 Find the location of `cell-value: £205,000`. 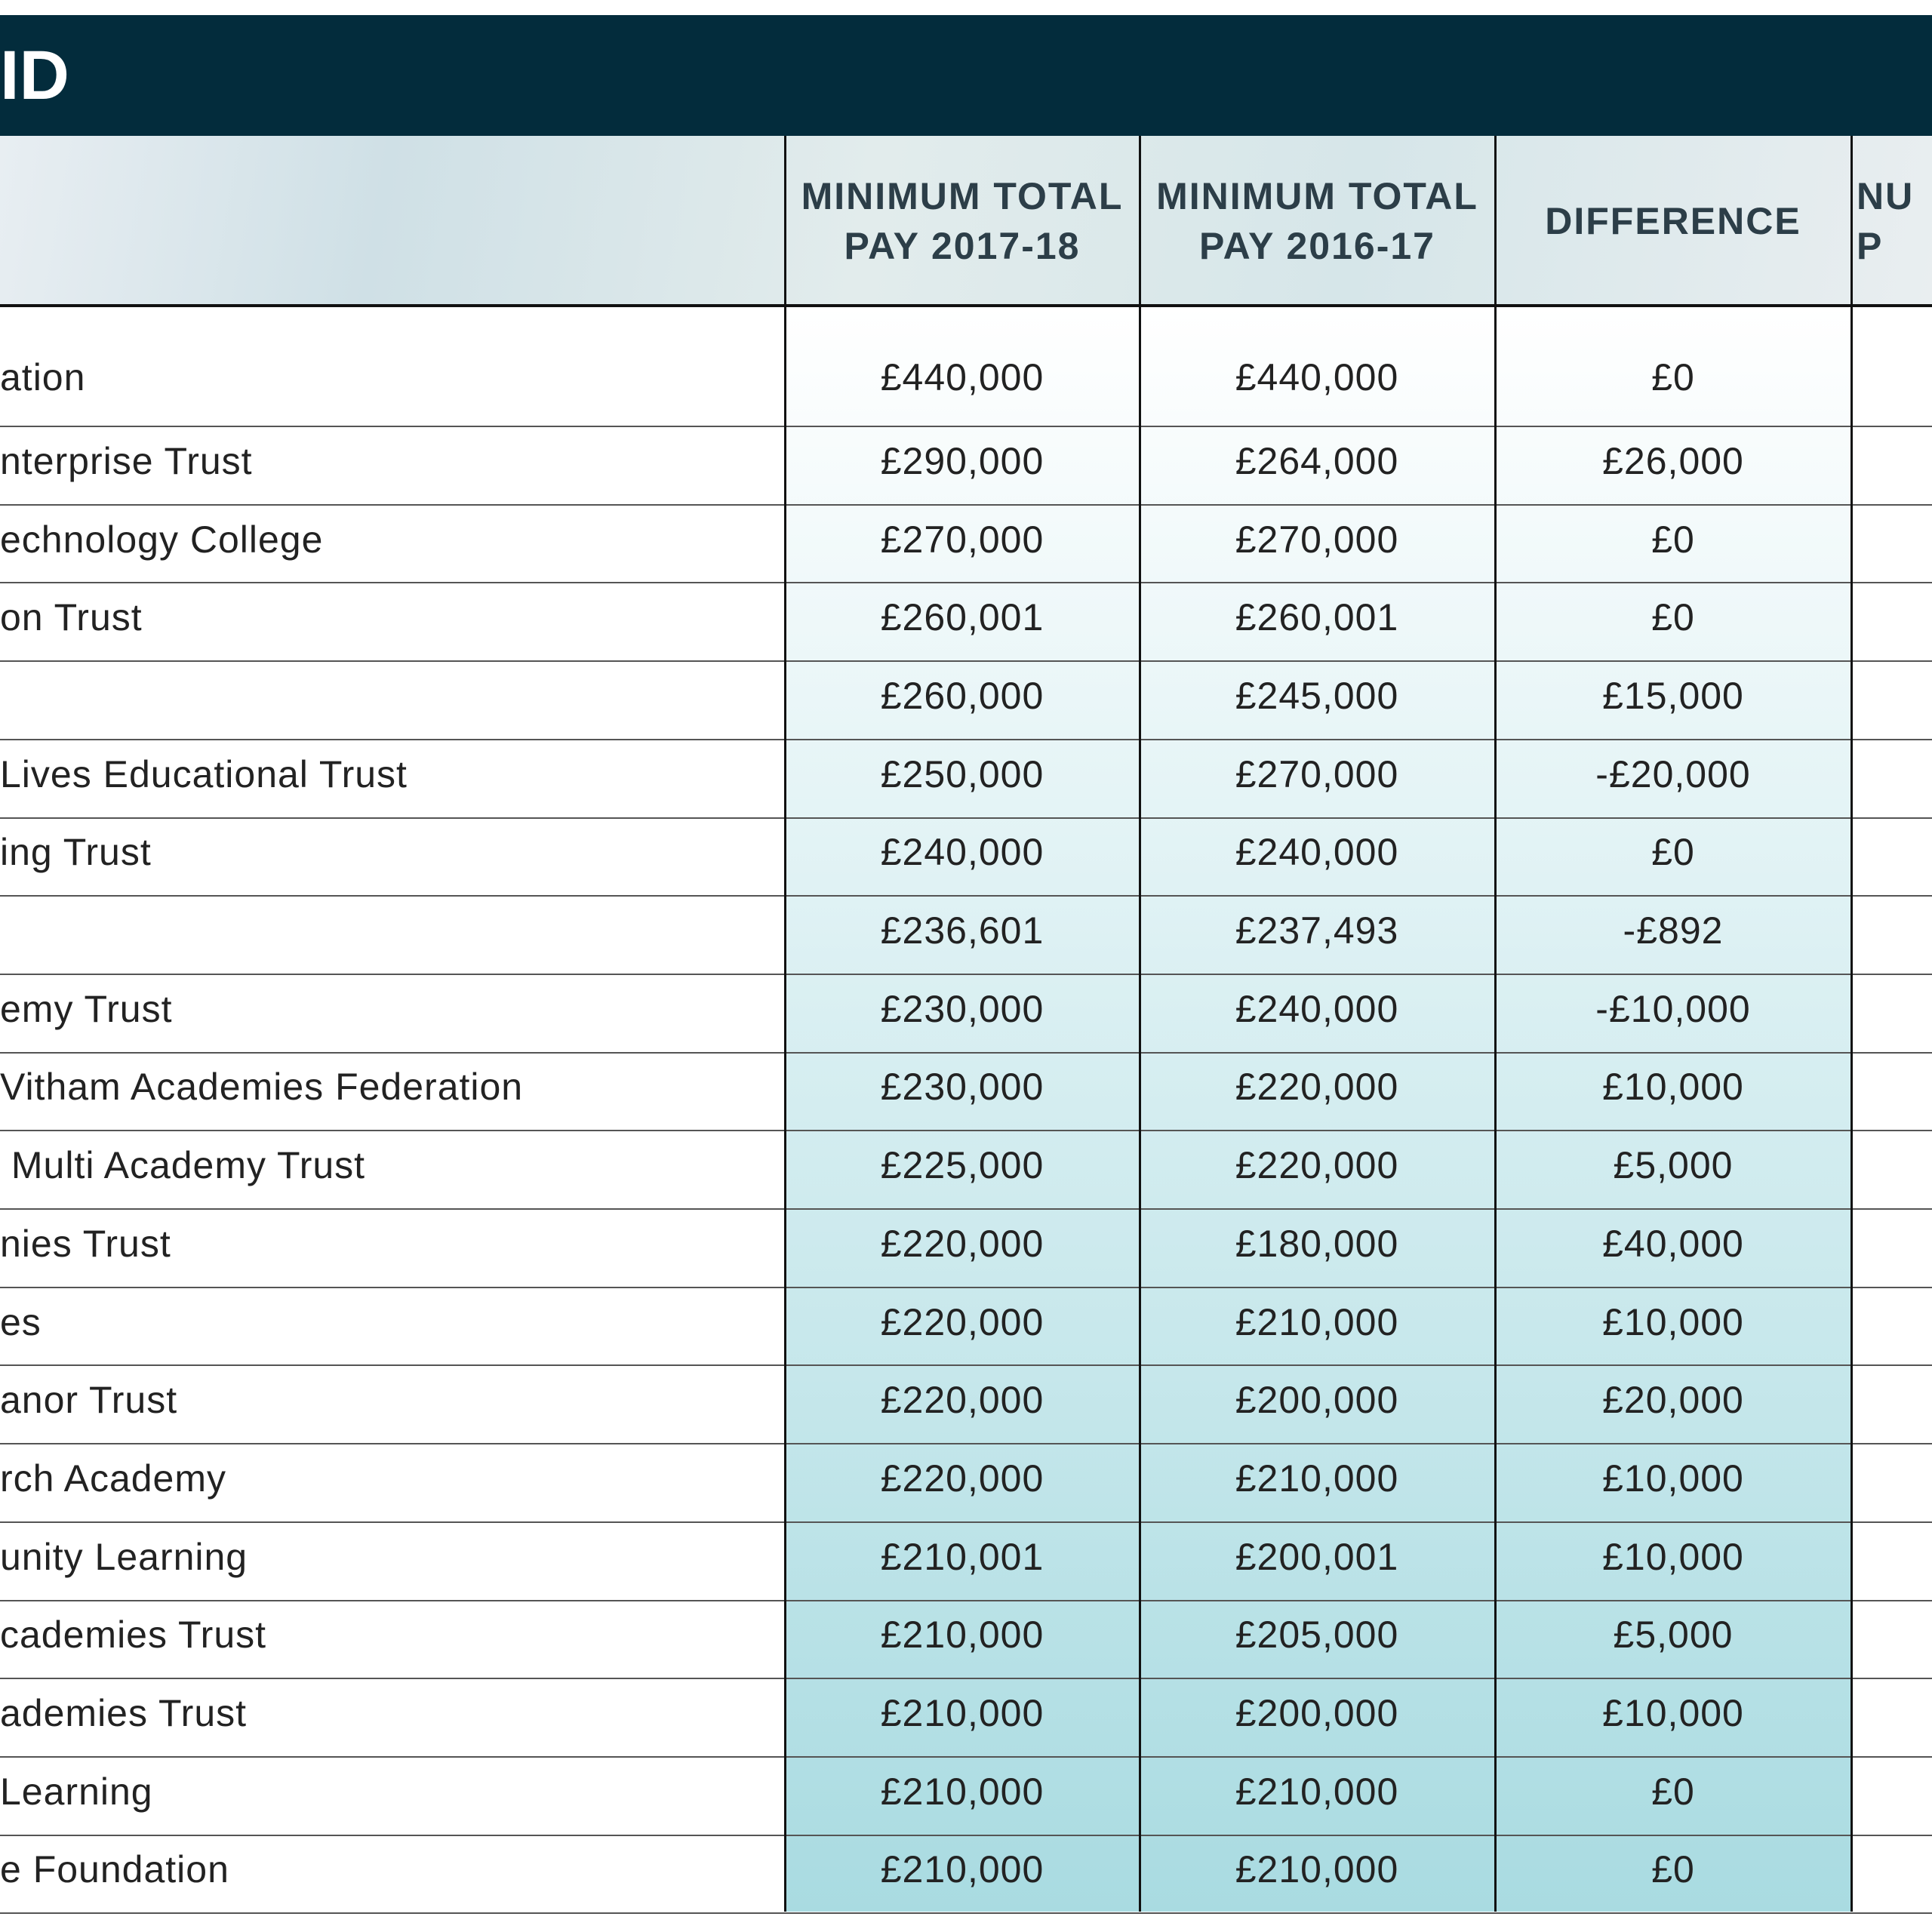

cell-value: £205,000 is located at coordinates (1317, 1635).